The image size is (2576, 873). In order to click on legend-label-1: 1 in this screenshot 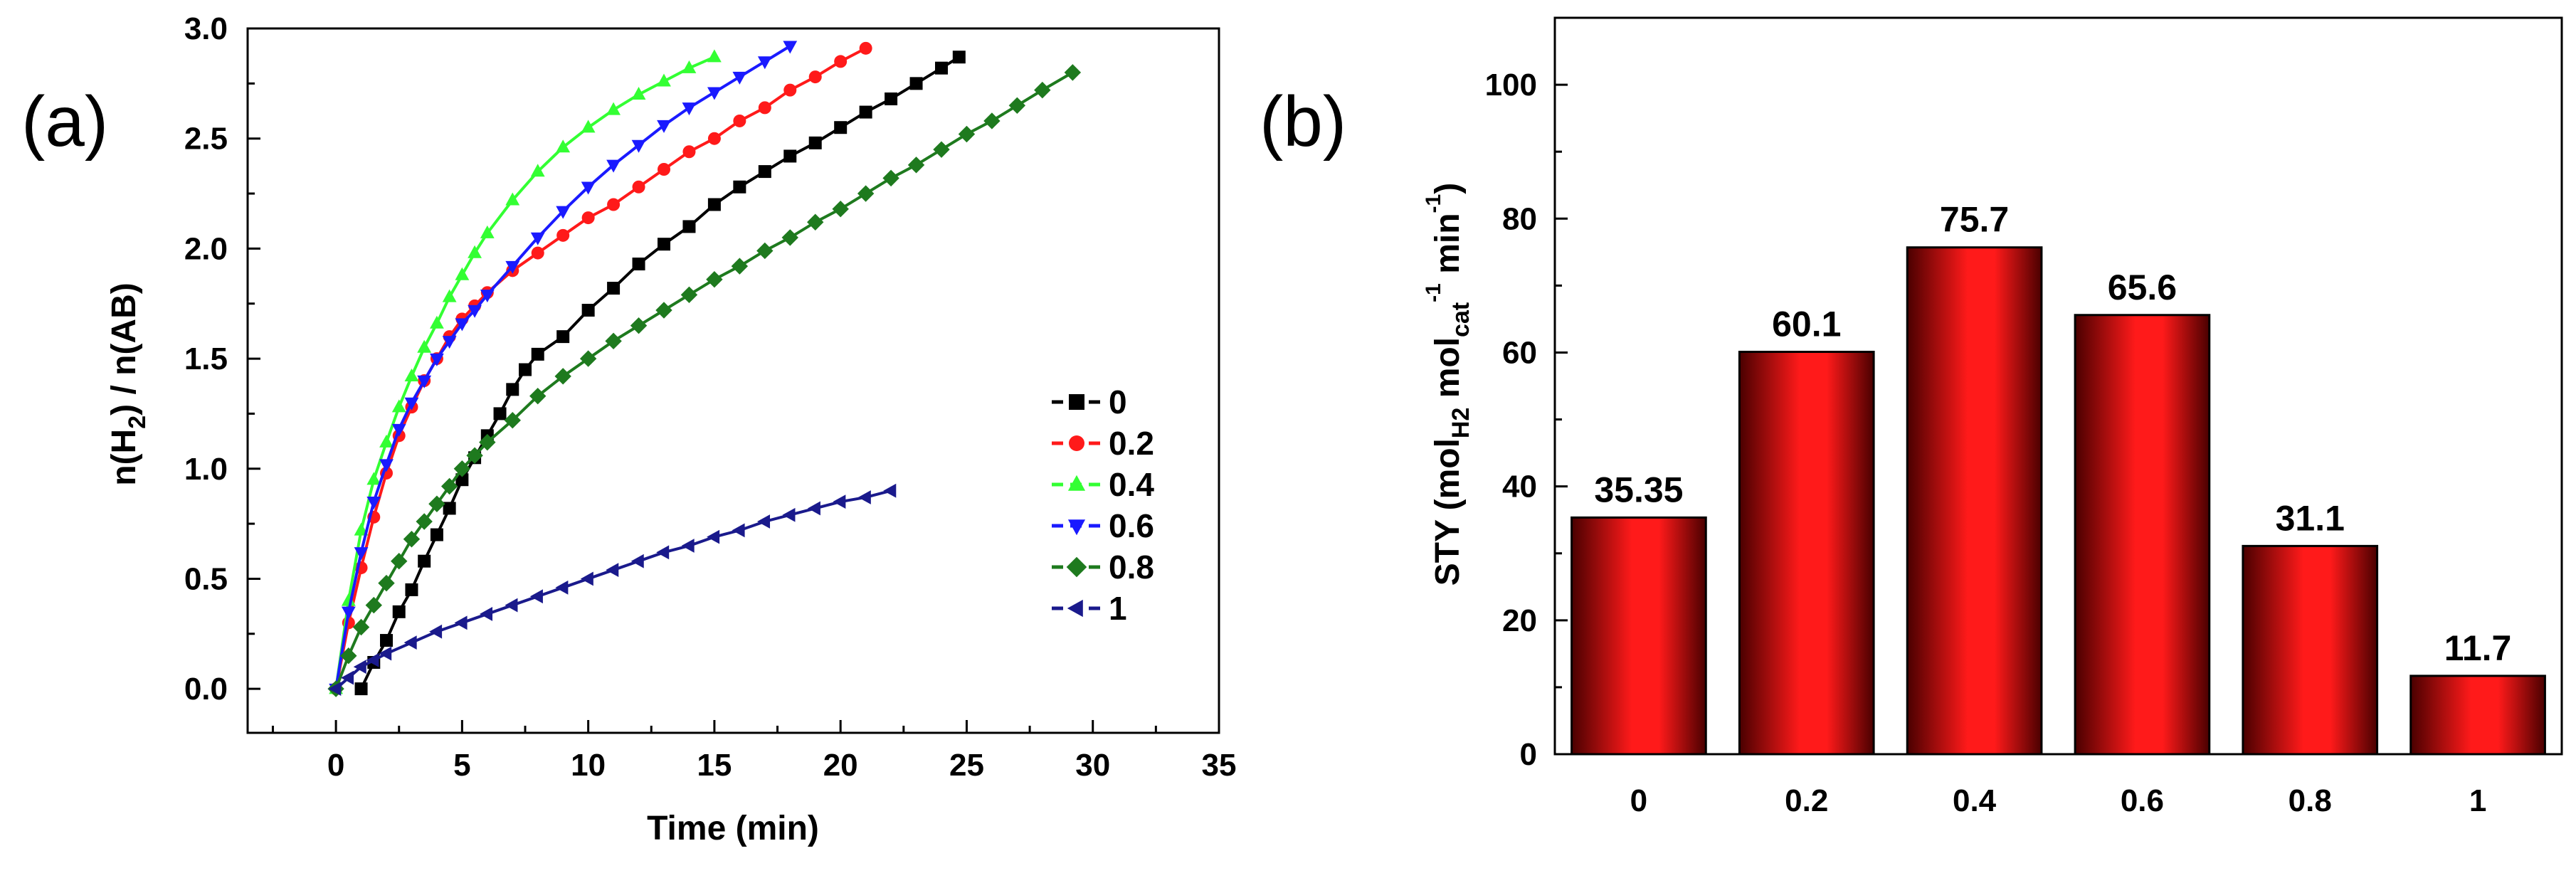, I will do `click(1118, 608)`.